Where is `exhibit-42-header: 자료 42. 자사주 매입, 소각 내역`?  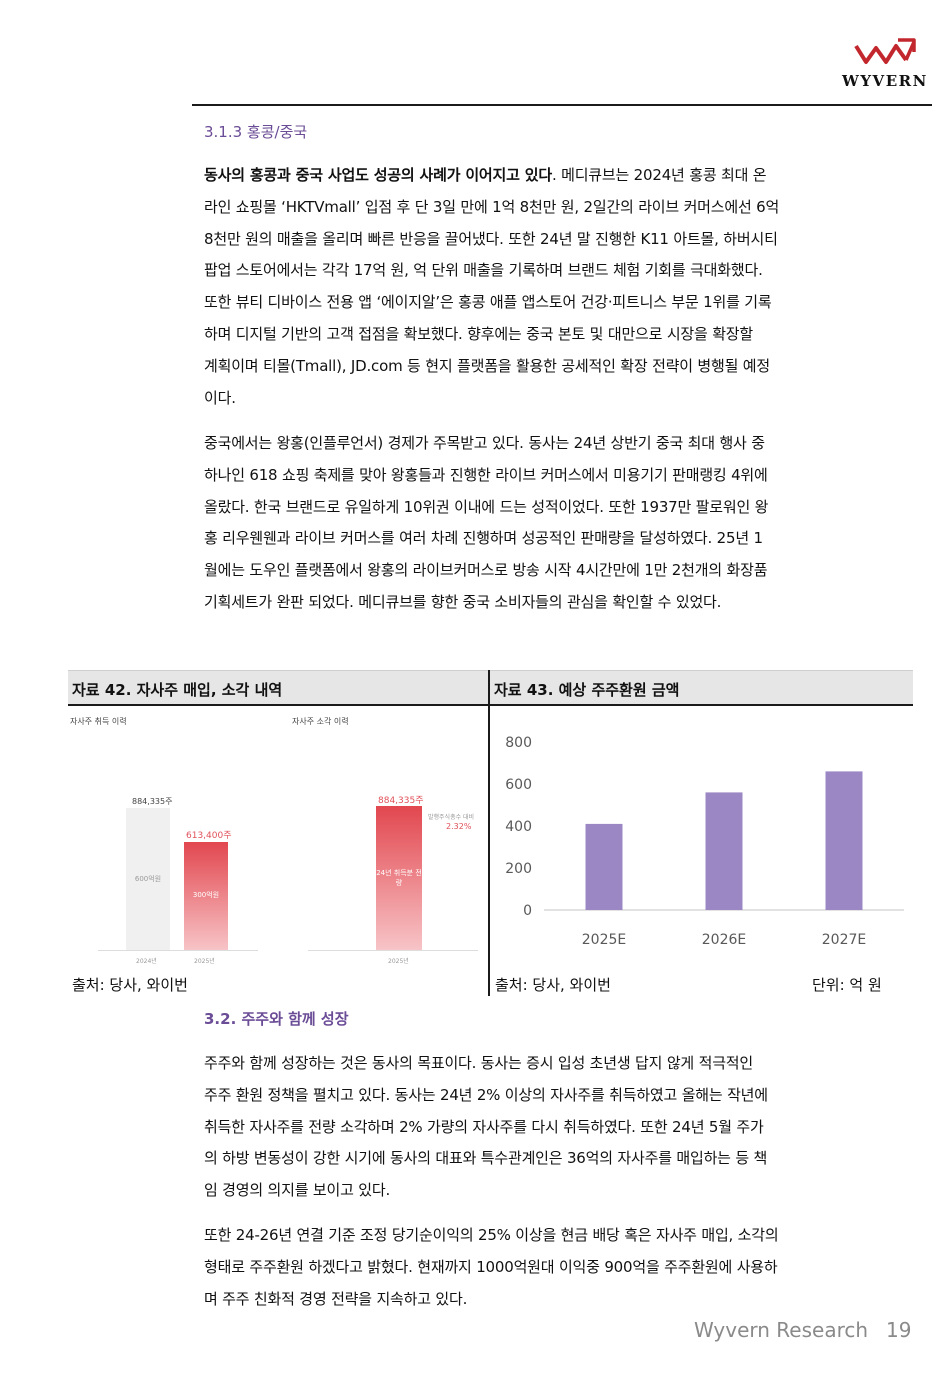
exhibit-42-header: 자료 42. 자사주 매입, 소각 내역 is located at coordinates (278, 688).